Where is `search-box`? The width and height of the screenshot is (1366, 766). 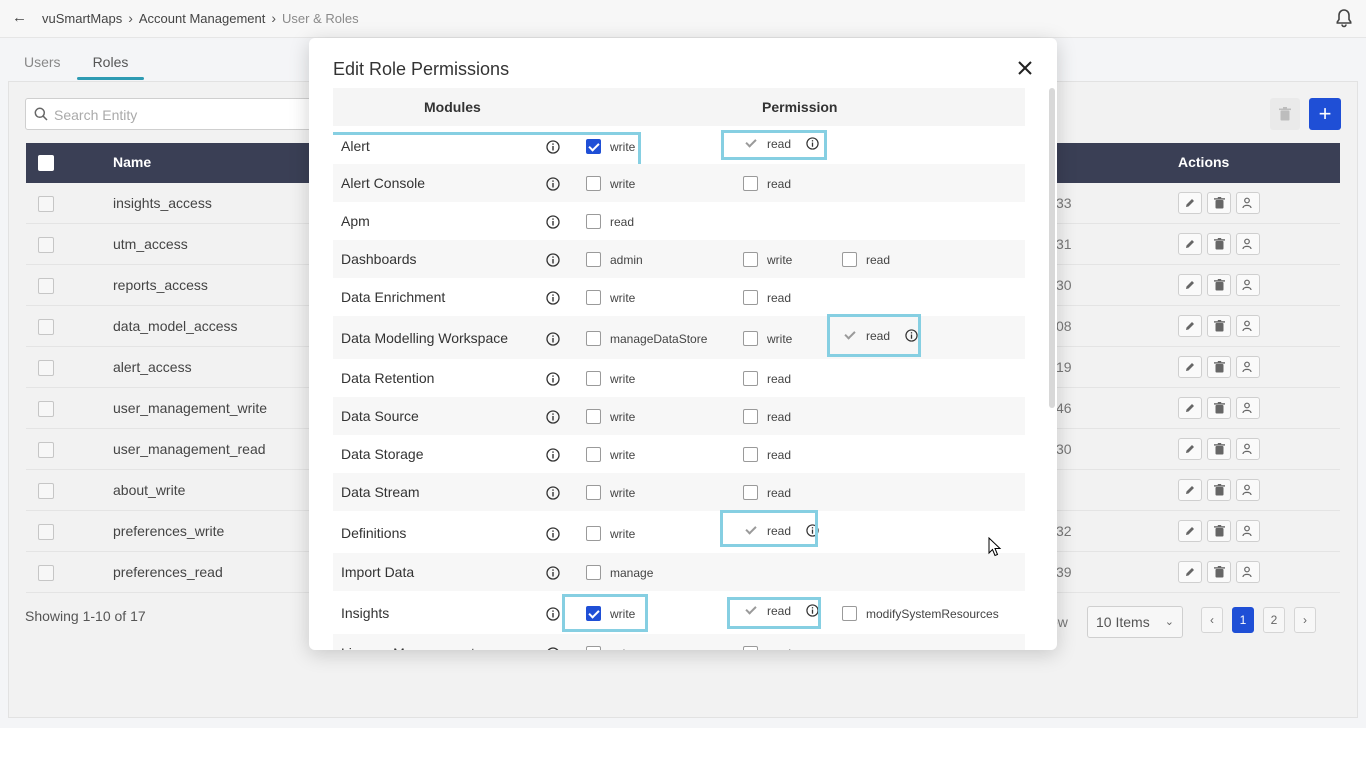
search-box is located at coordinates (170, 114).